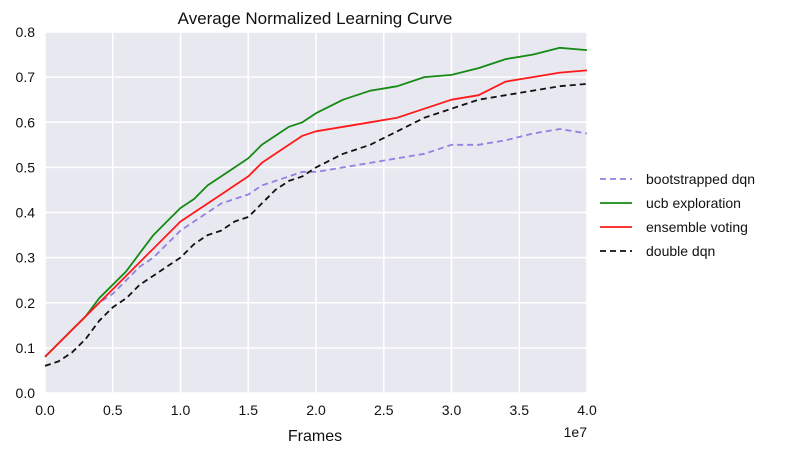  Describe the element at coordinates (45, 410) in the screenshot. I see `x-tick-label: 0.0` at that location.